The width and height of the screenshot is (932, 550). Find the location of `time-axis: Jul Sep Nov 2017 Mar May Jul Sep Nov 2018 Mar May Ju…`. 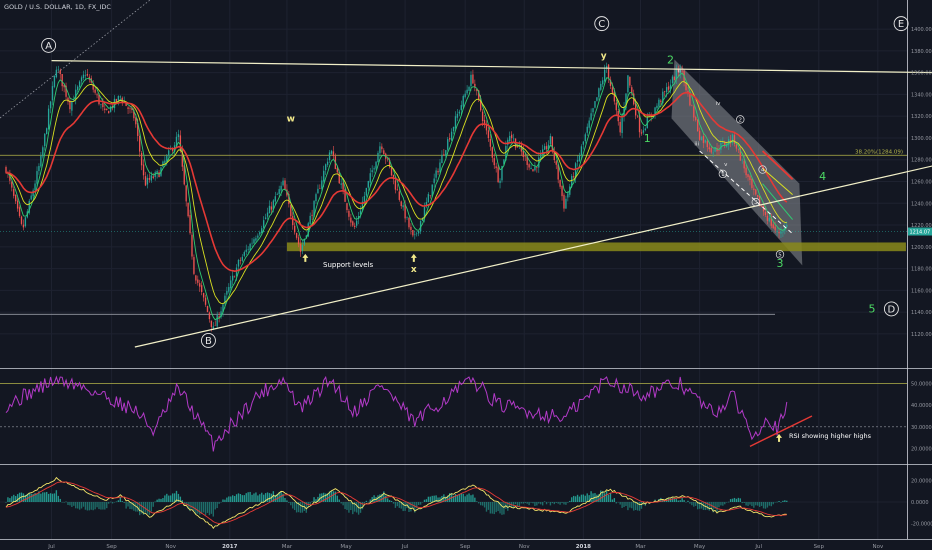

time-axis: Jul Sep Nov 2017 Mar May Jul Sep Nov 2018 Mar May Ju… is located at coordinates (465, 547).